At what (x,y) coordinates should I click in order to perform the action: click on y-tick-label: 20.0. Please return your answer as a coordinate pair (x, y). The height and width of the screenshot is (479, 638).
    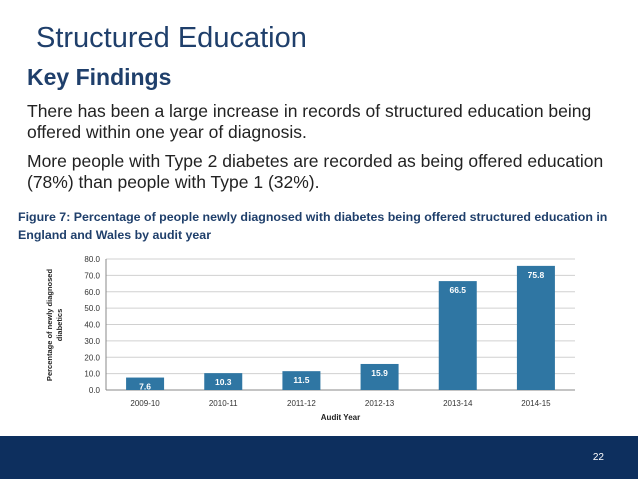
    Looking at the image, I should click on (92, 357).